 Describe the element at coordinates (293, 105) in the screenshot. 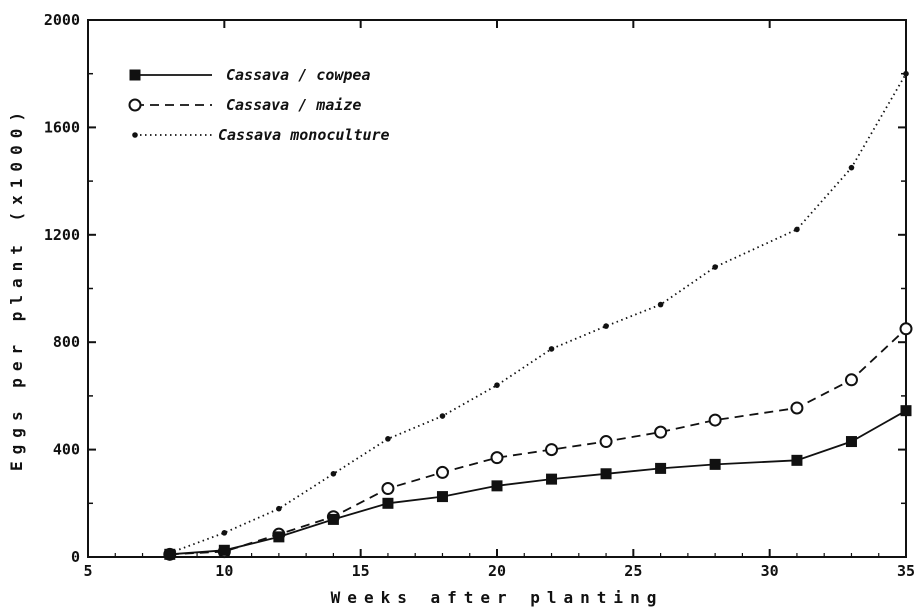

I see `legend-label: Cassava / maize` at that location.